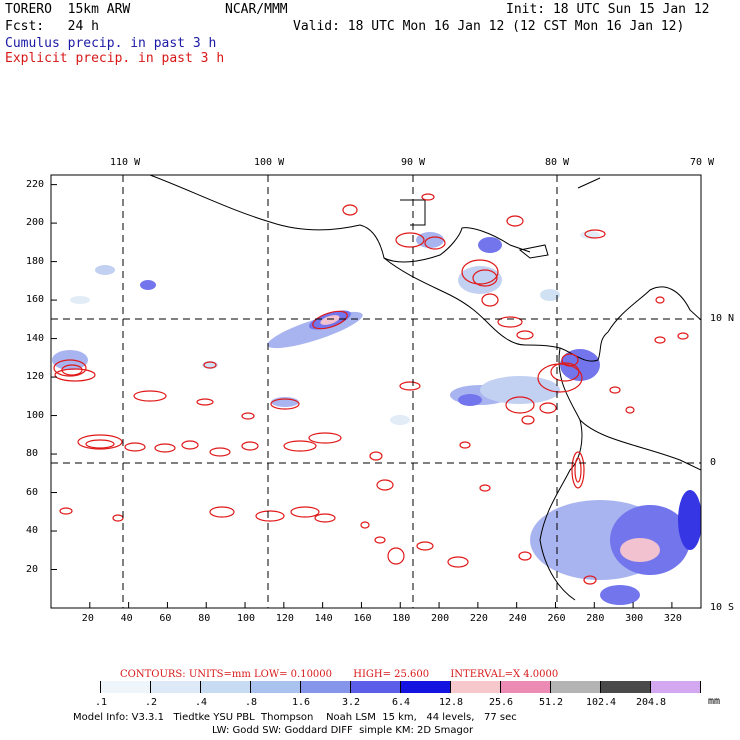 The height and width of the screenshot is (740, 740). I want to click on y-tick-label: 100, so click(35, 415).